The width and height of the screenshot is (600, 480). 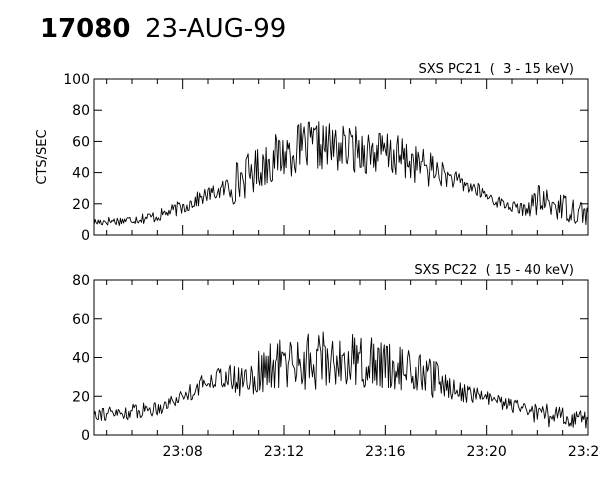 What do you see at coordinates (494, 270) in the screenshot?
I see `panel2-title: SXS PC22 ( 15 - 40 keV)` at bounding box center [494, 270].